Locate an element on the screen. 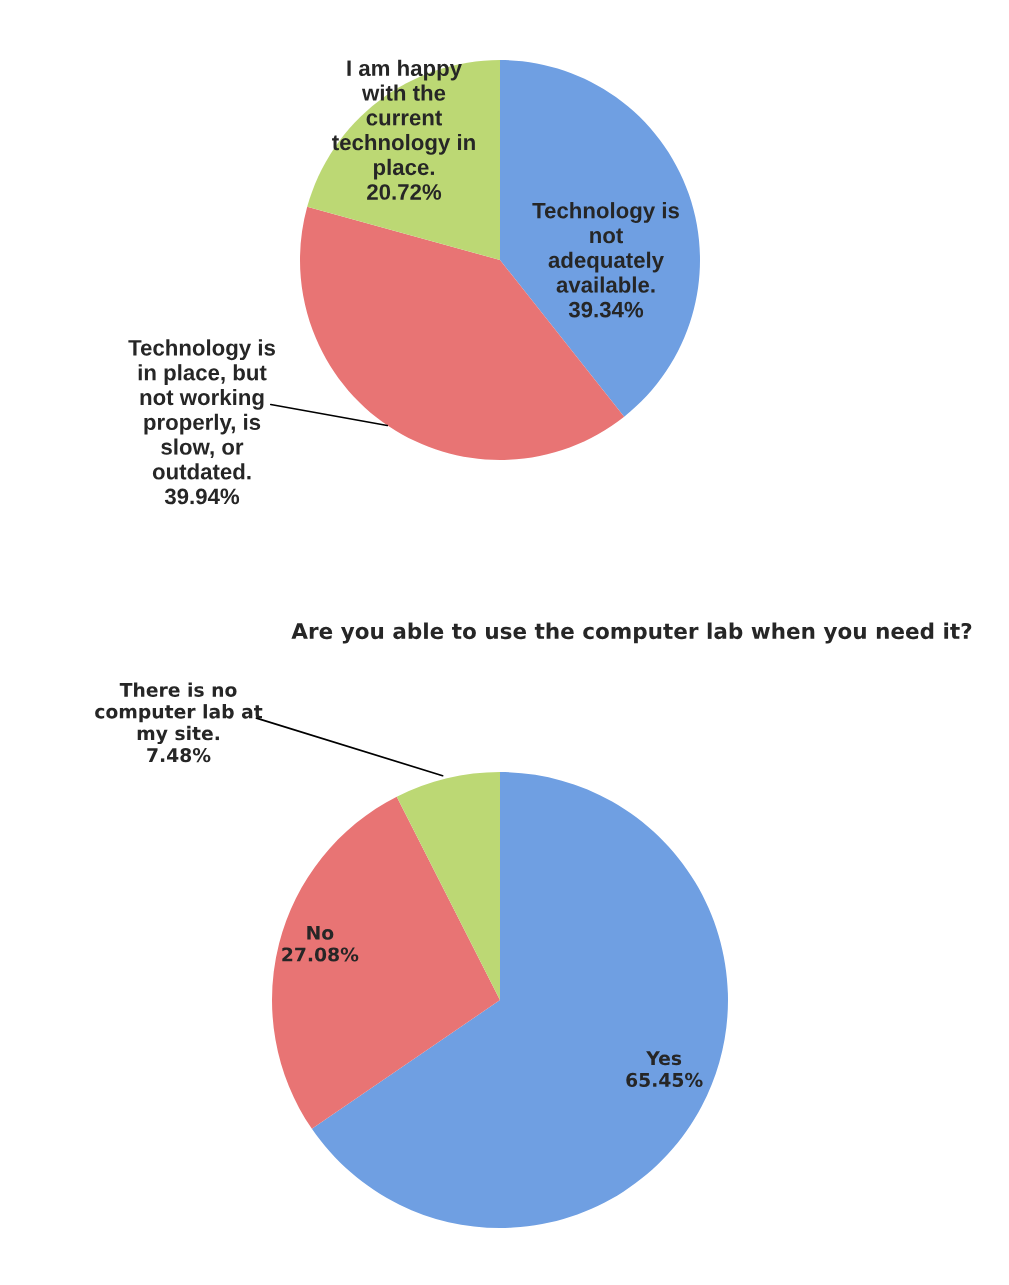 The width and height of the screenshot is (1009, 1285). slice-label: Technology is in place, but not working properly, is slow, or outdated. is located at coordinates (201, 409).